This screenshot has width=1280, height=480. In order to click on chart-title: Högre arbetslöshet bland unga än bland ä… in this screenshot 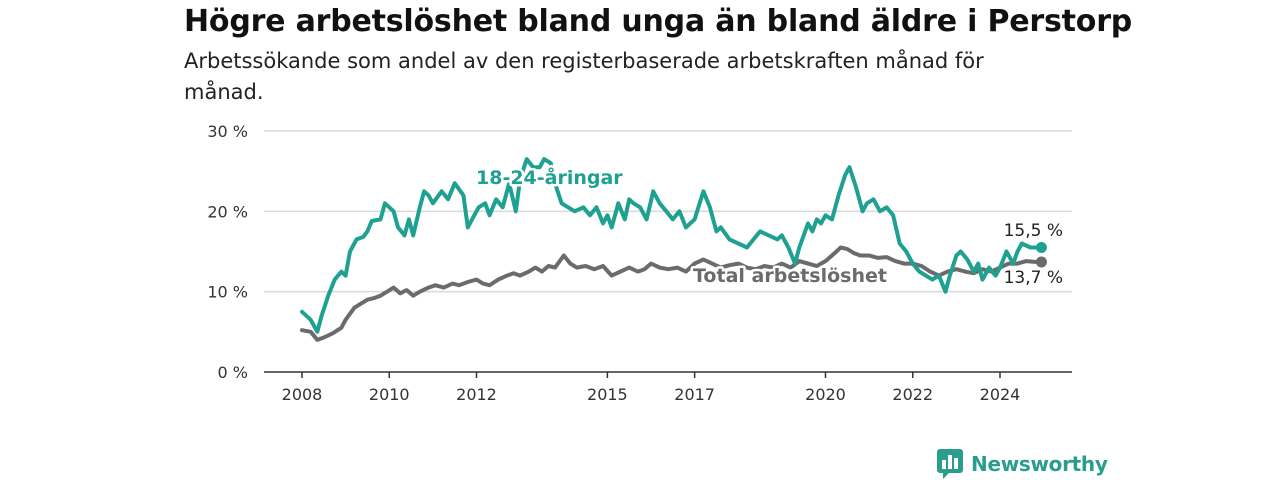, I will do `click(658, 21)`.